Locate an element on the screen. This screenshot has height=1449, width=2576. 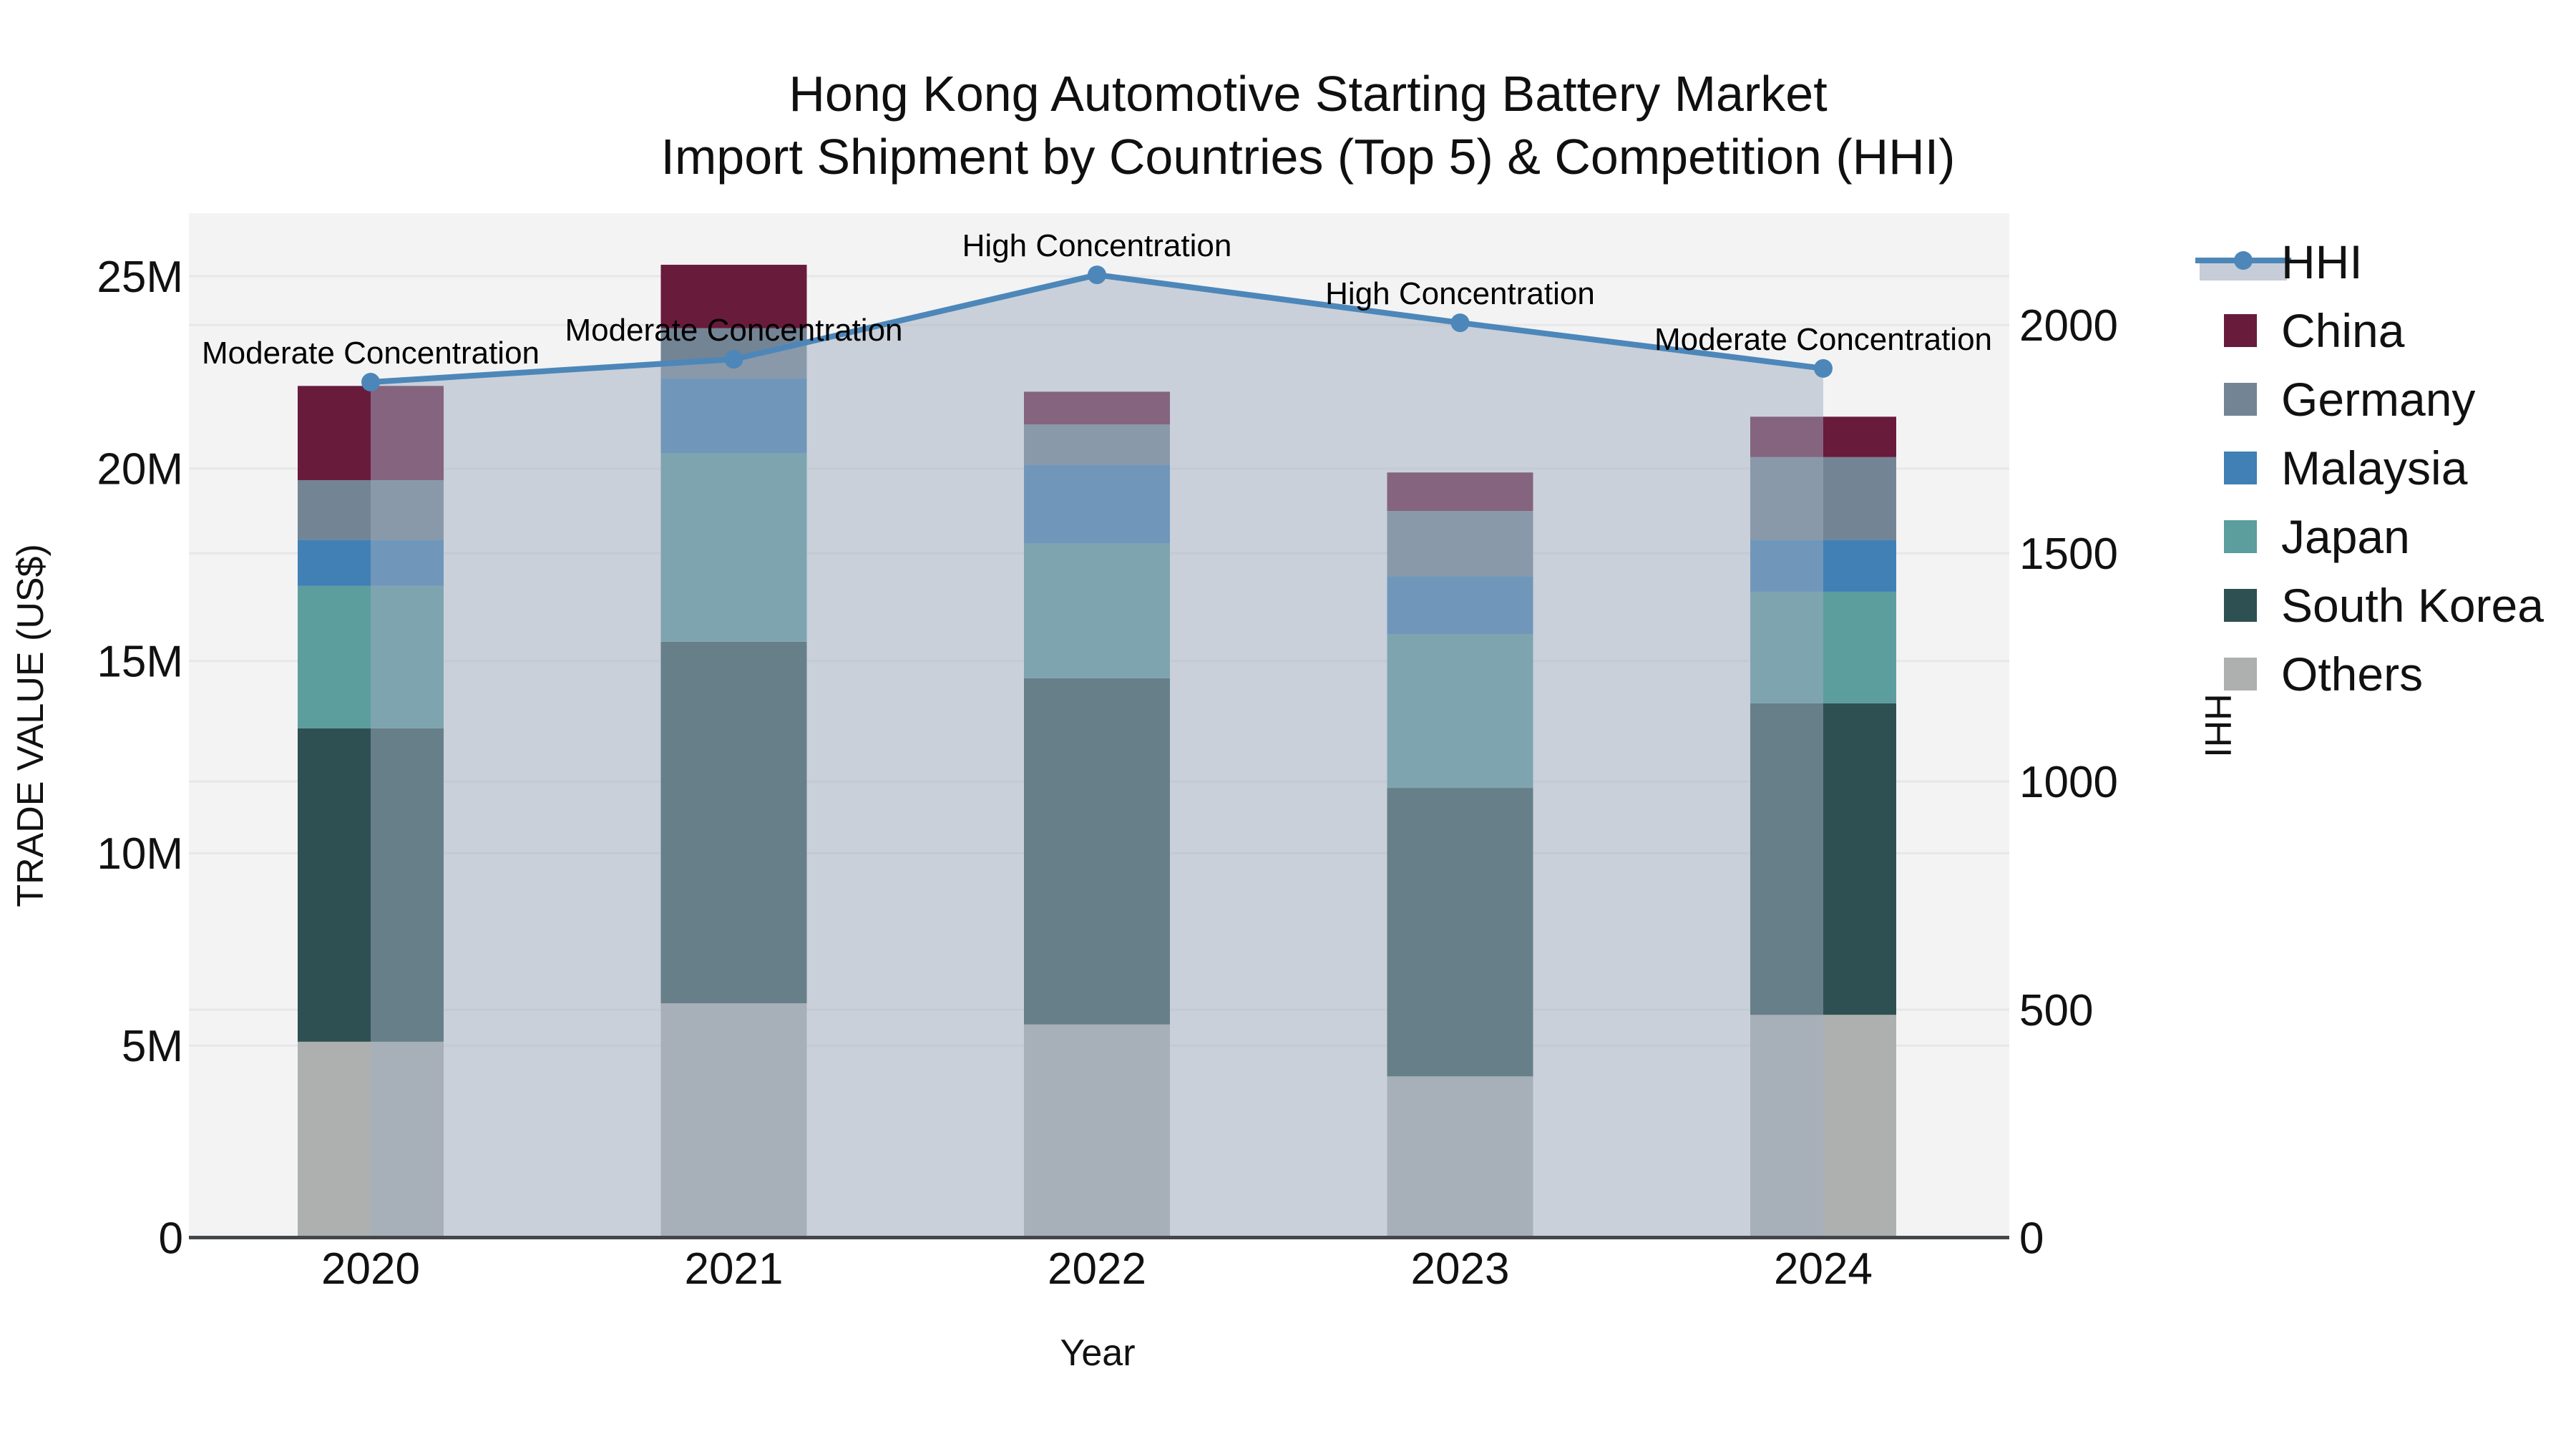
legend-item-others: Others is located at coordinates (2323, 674).